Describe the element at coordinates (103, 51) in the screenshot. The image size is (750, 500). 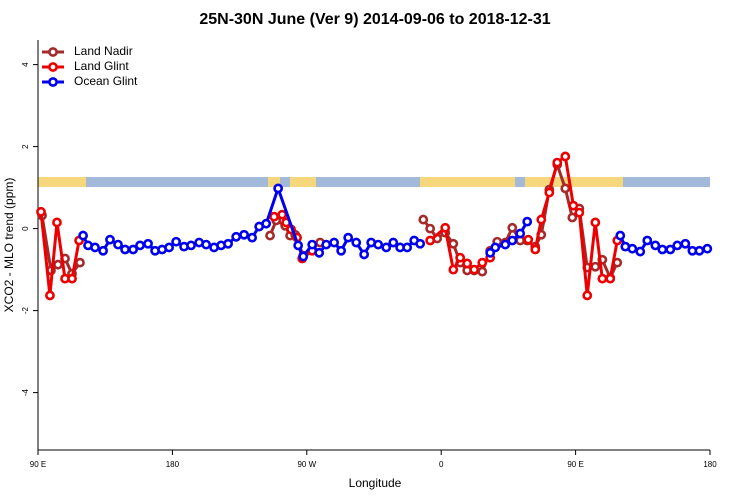
I see `legend-label: Land Nadir` at that location.